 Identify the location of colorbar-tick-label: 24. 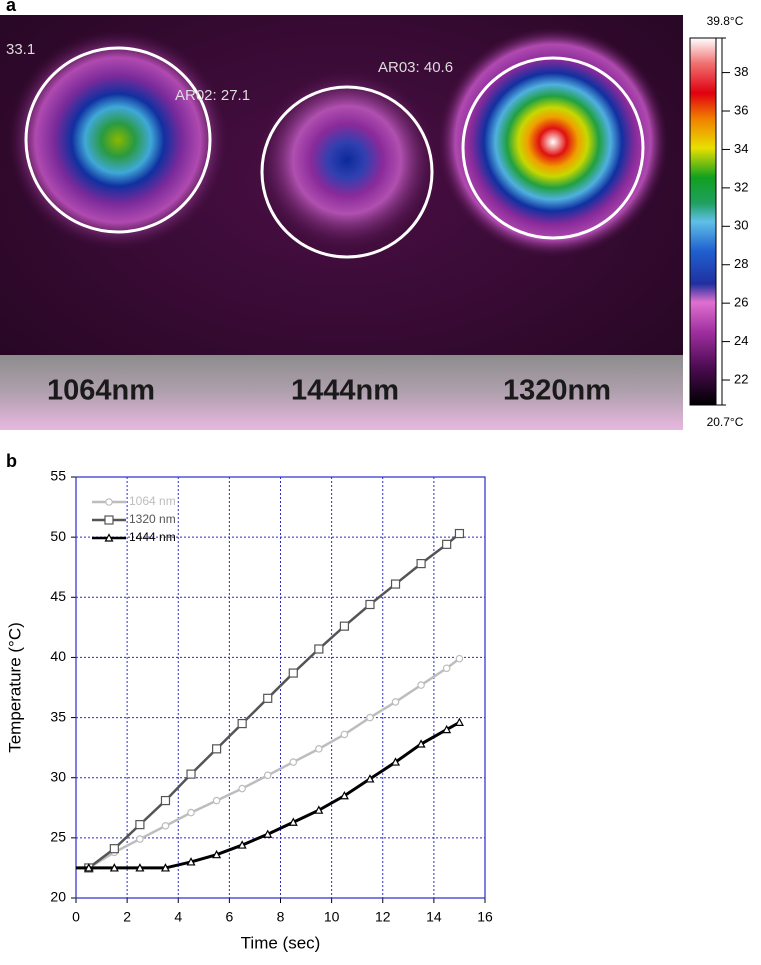
(741, 340).